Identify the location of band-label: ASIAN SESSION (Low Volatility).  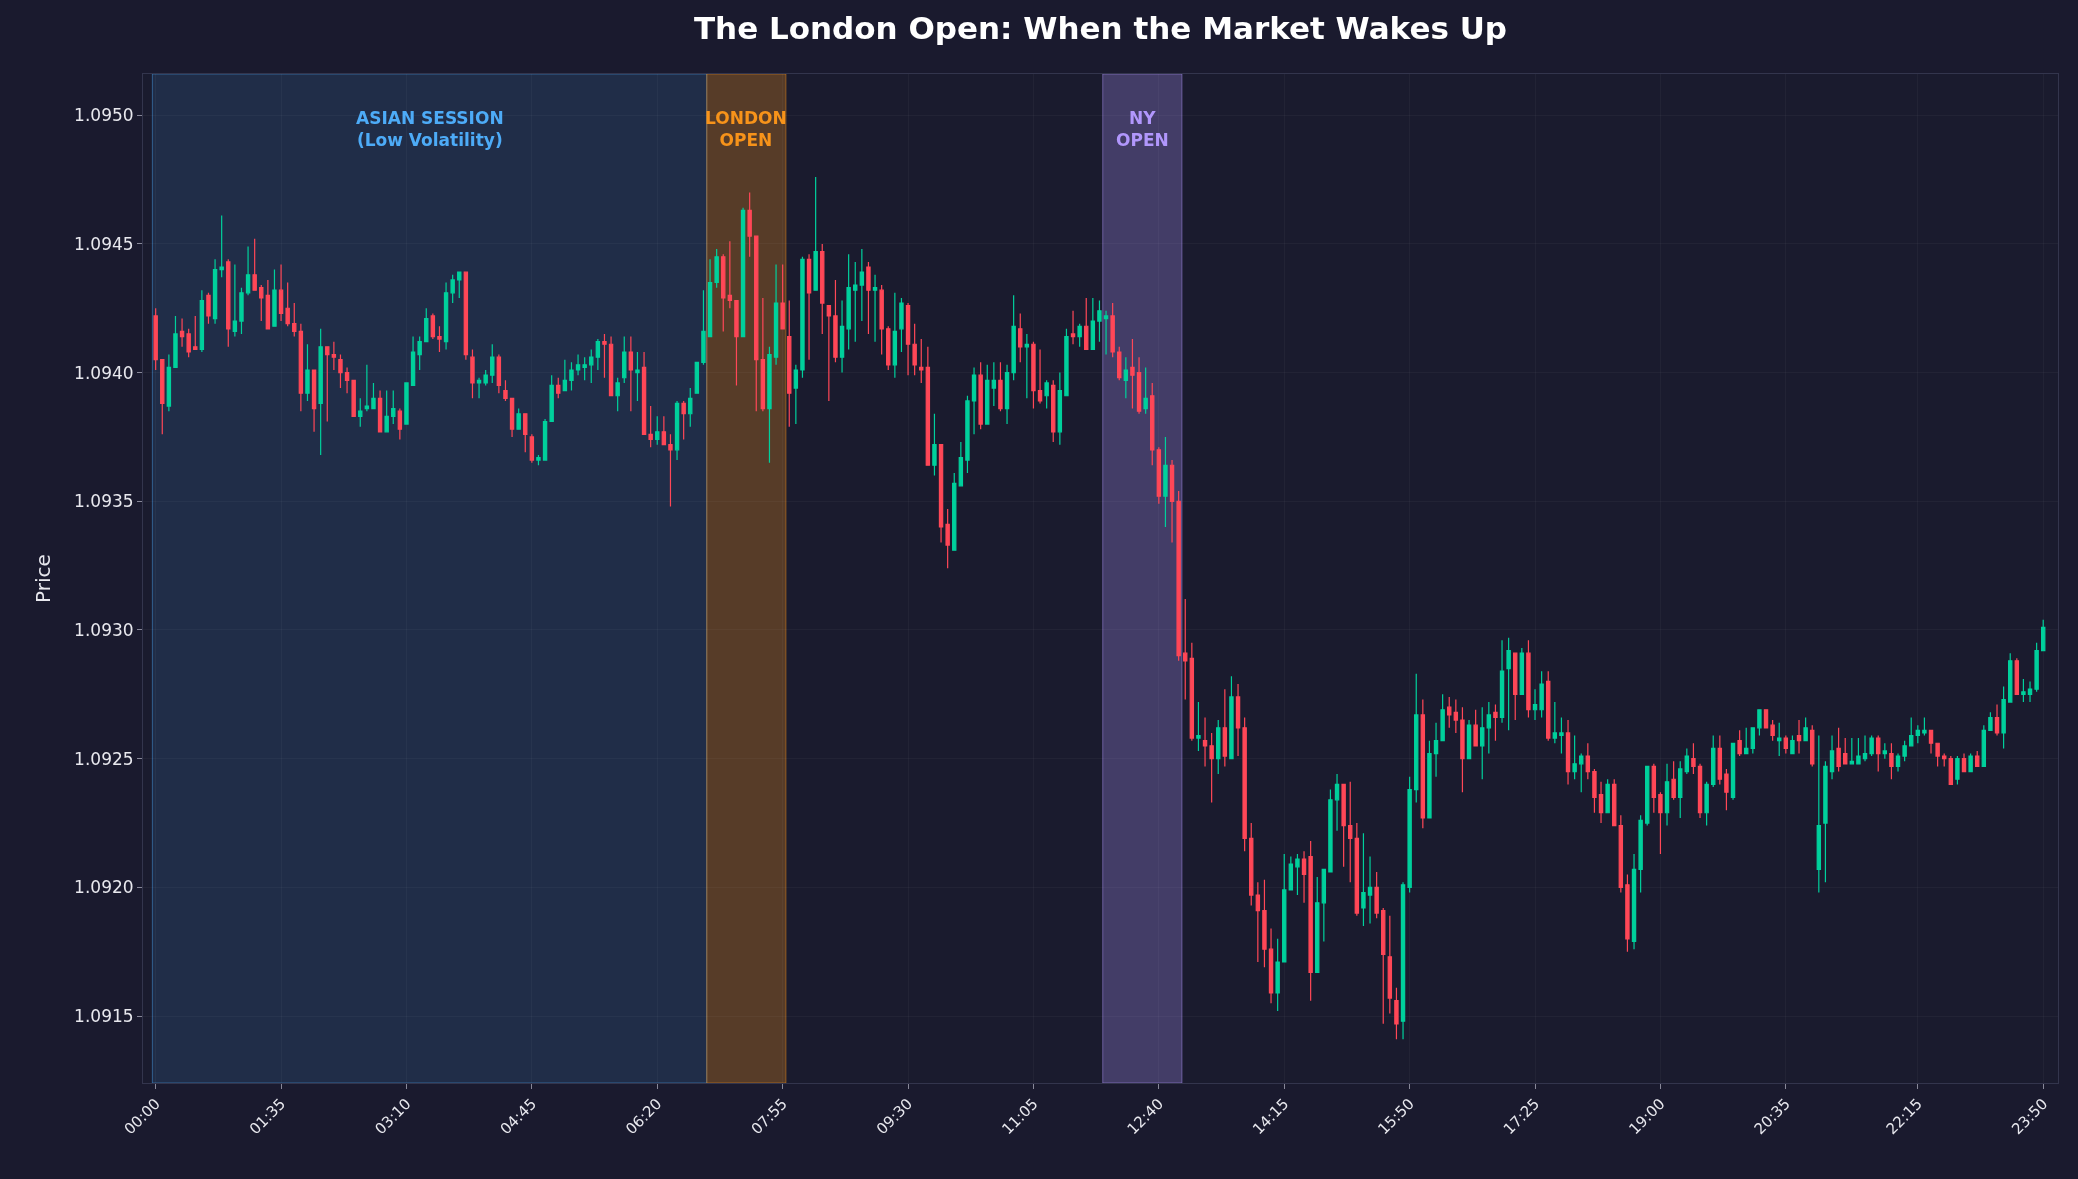
(430, 129).